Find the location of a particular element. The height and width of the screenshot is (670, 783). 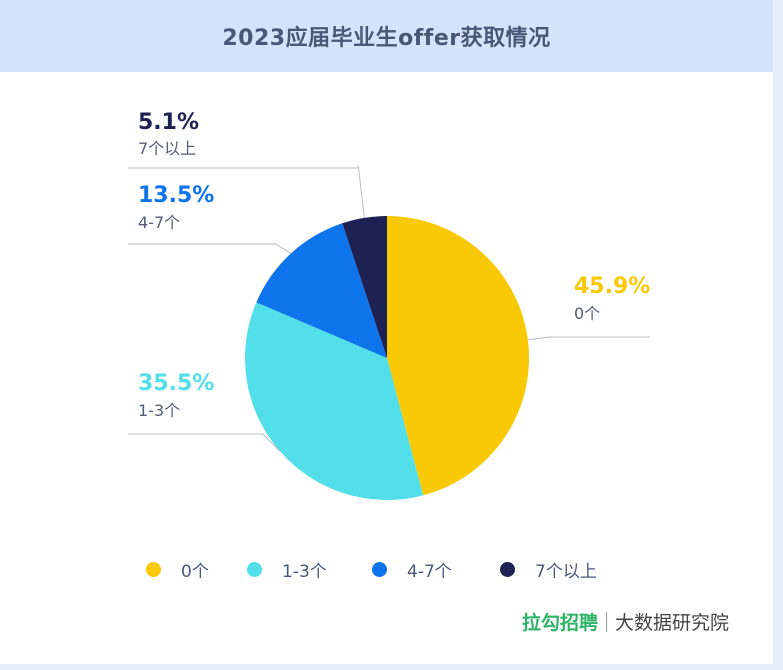

legend-item-0: 0个 is located at coordinates (177, 569).